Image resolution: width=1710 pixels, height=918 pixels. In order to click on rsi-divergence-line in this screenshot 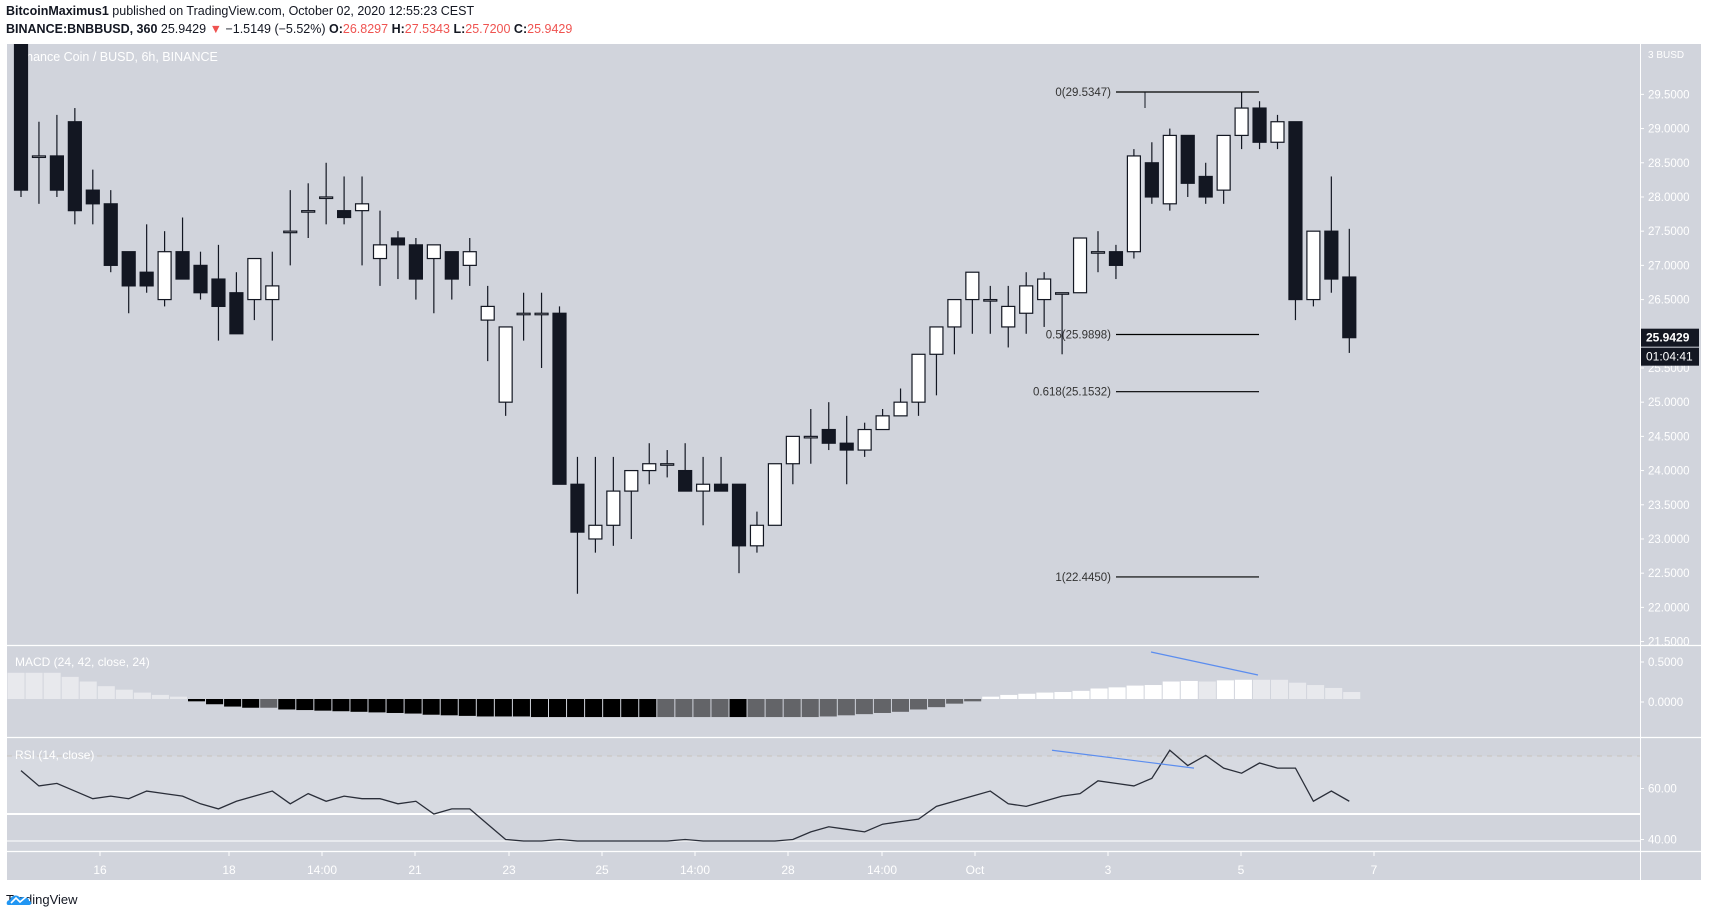, I will do `click(1123, 759)`.